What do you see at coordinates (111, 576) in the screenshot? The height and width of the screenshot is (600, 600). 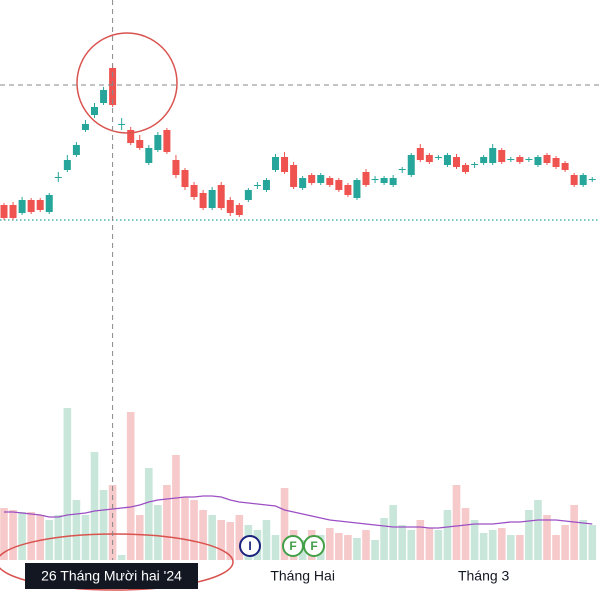 I see `crosshair-x-label: 26 Tháng Mười hai '24` at bounding box center [111, 576].